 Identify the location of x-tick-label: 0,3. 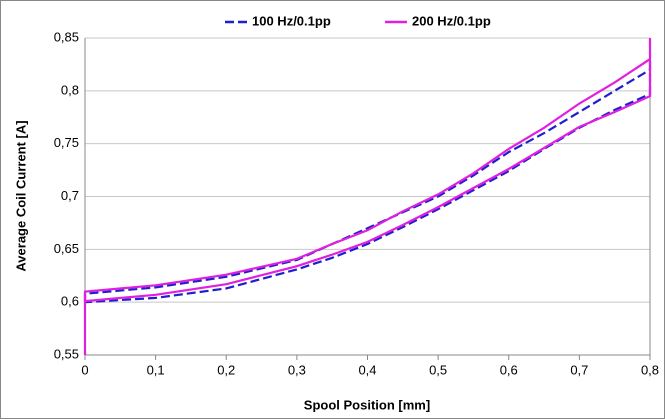
(297, 369).